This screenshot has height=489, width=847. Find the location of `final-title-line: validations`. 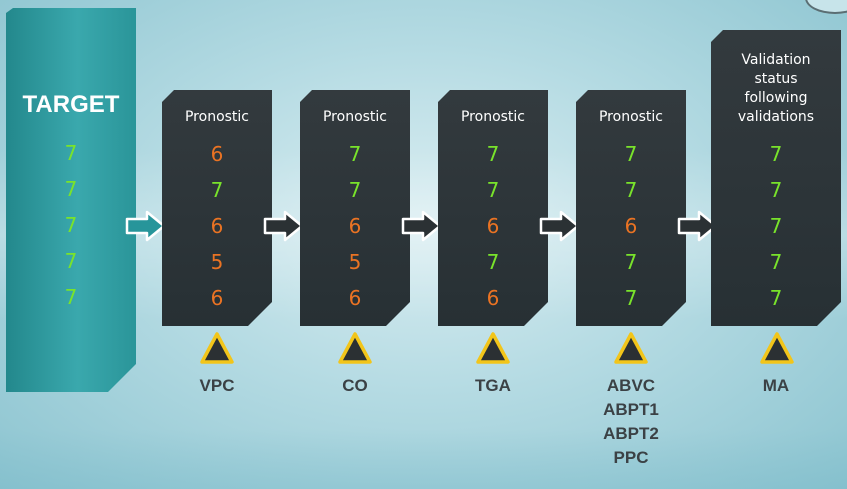

final-title-line: validations is located at coordinates (776, 117).